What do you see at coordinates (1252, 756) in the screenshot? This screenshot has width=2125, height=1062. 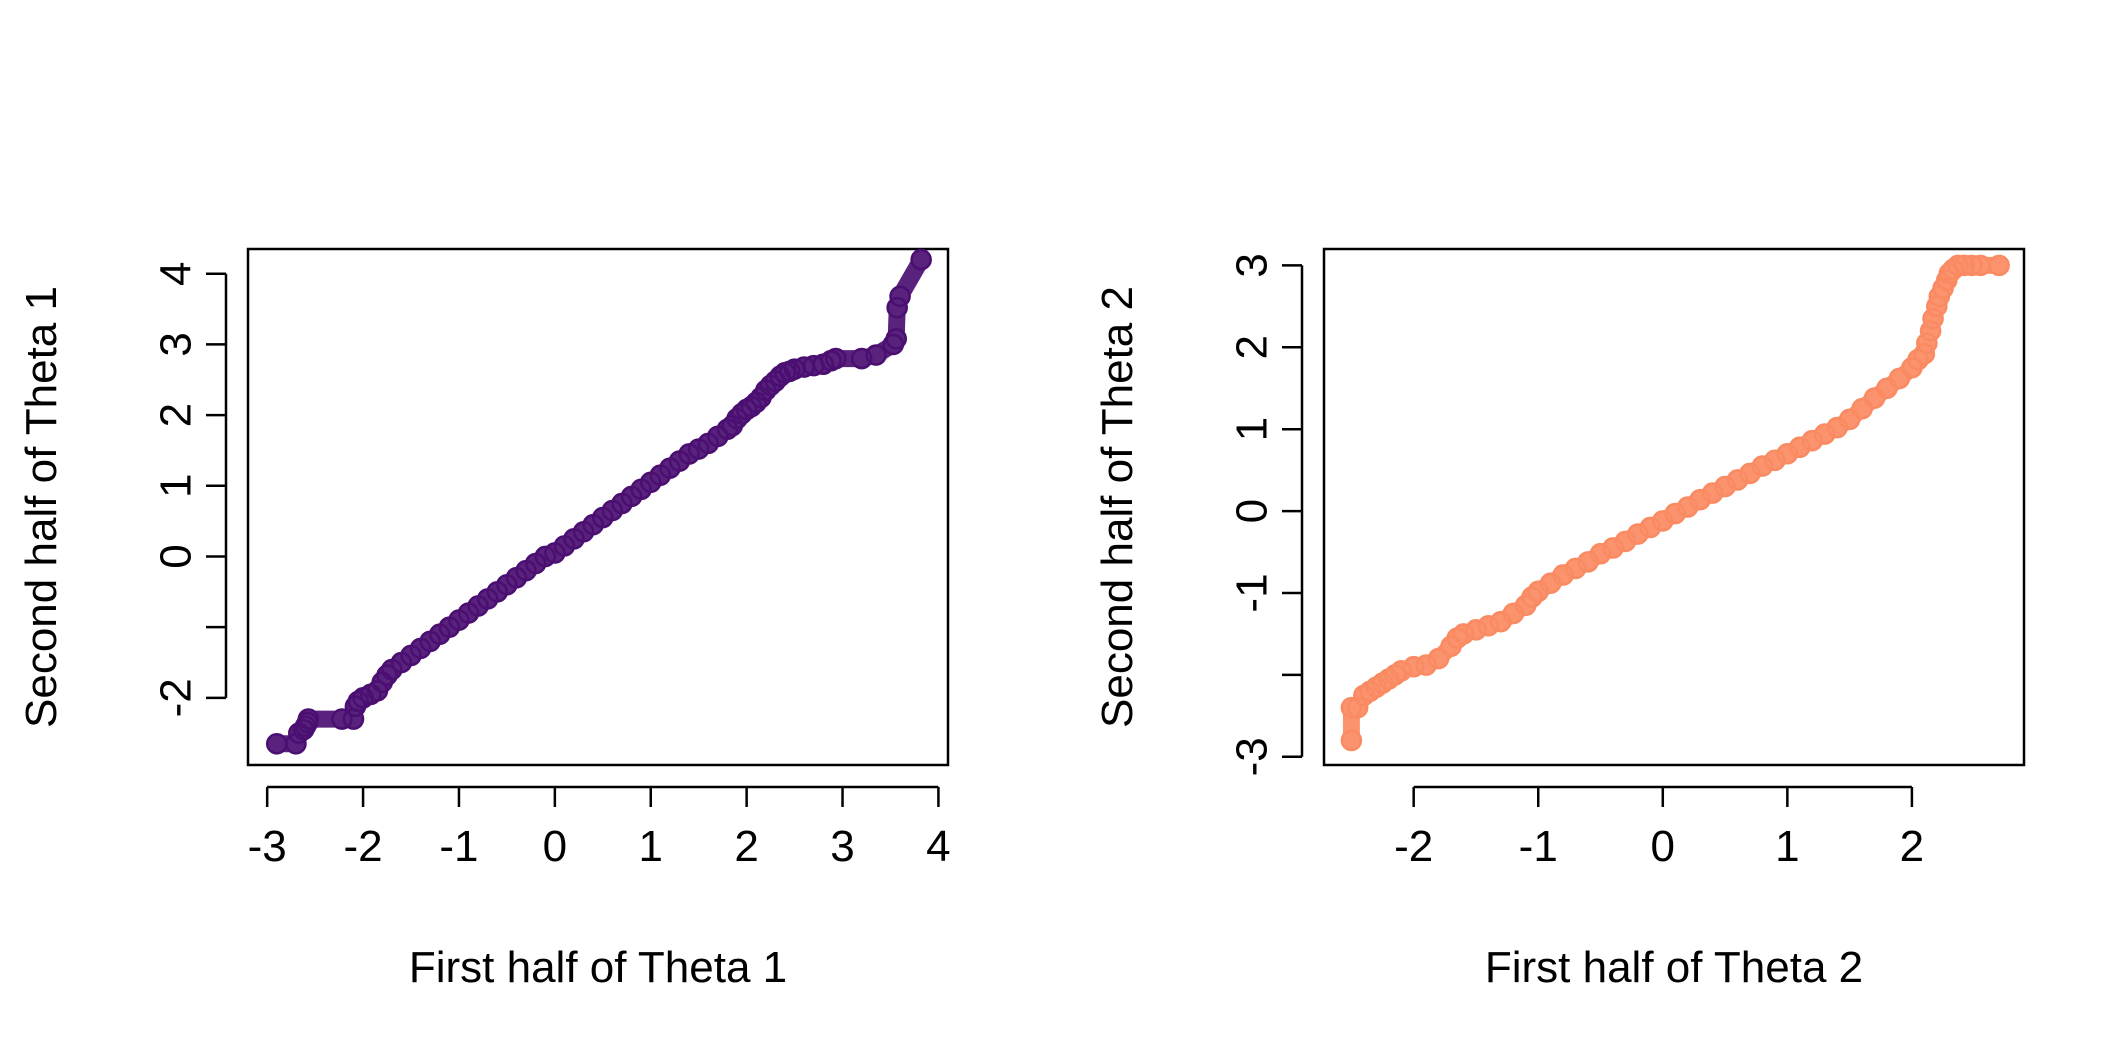 I see `y-tick-label: -3` at bounding box center [1252, 756].